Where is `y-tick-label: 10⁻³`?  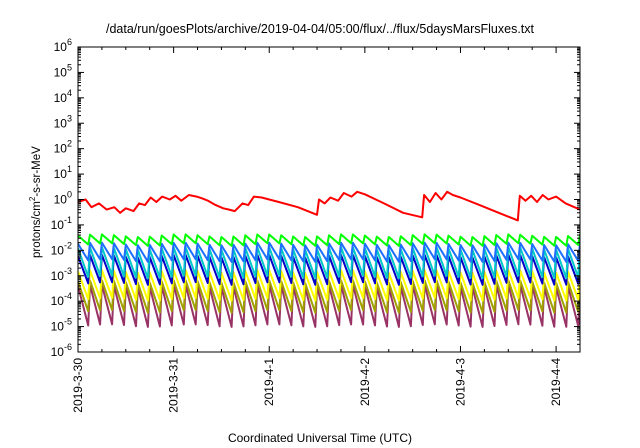 y-tick-label: 10⁻³ is located at coordinates (61, 274).